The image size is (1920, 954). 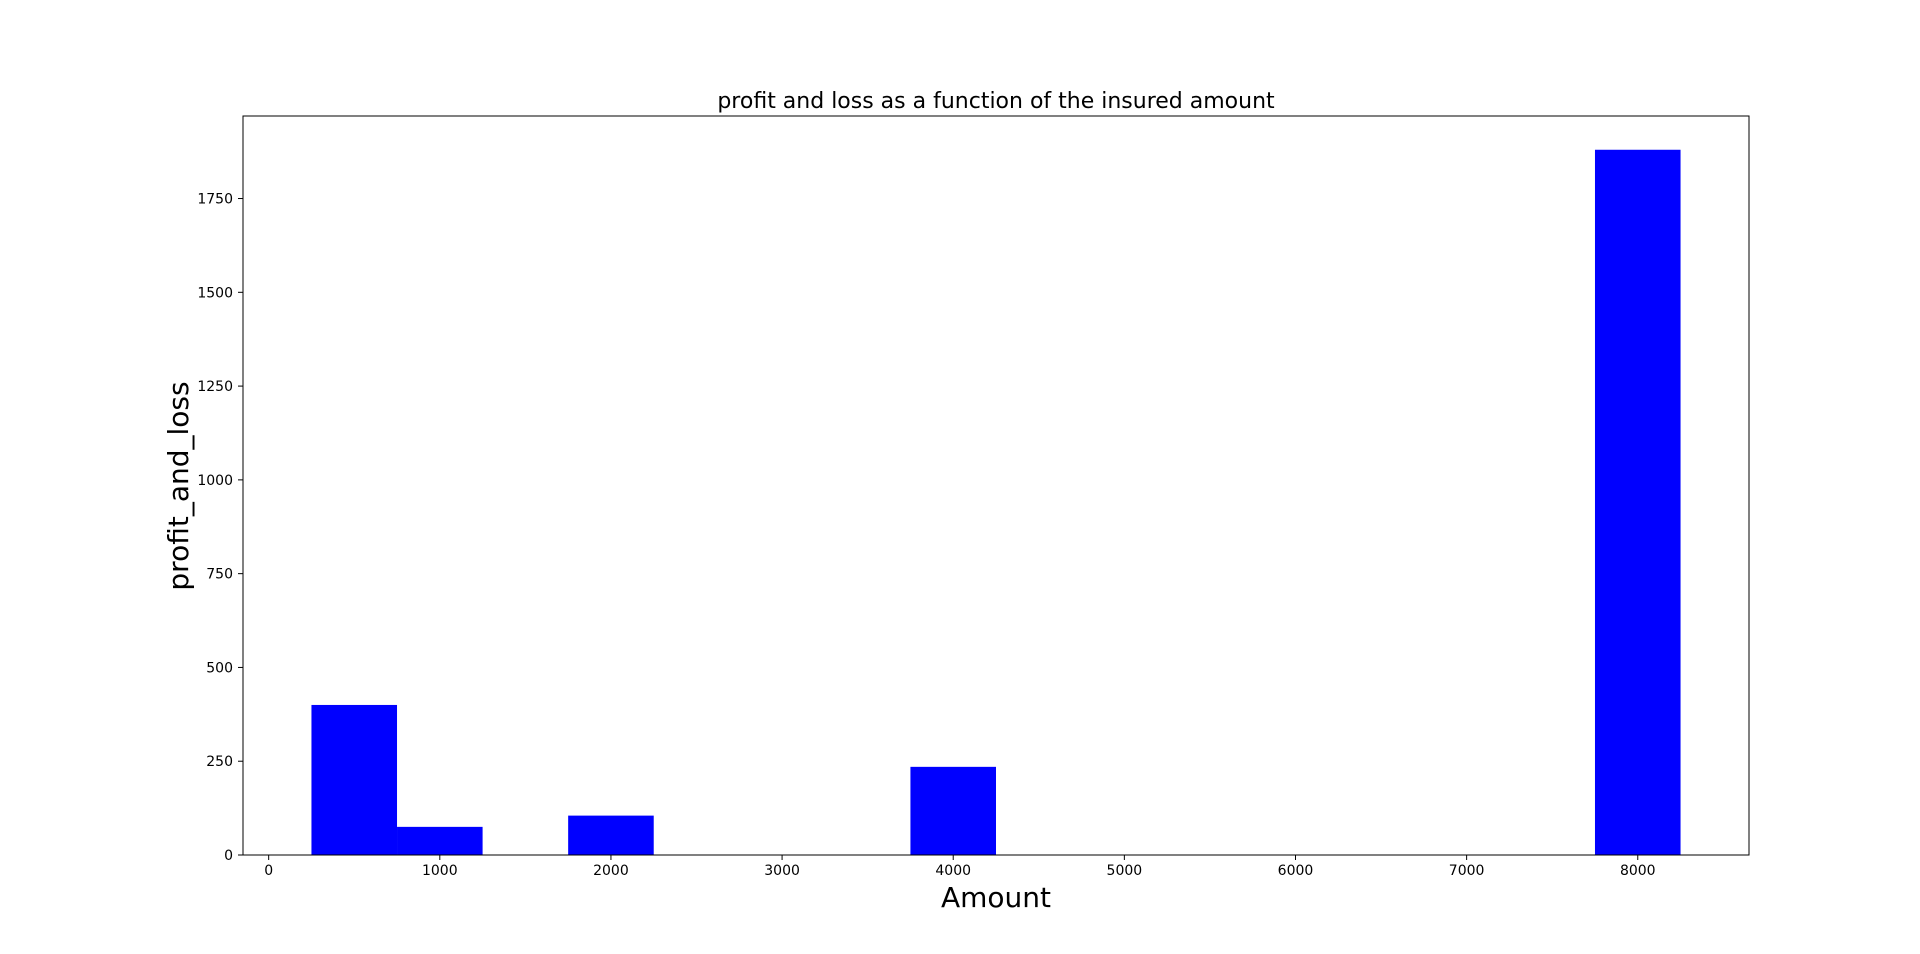 What do you see at coordinates (1125, 871) in the screenshot?
I see `x-tick-label: 5000` at bounding box center [1125, 871].